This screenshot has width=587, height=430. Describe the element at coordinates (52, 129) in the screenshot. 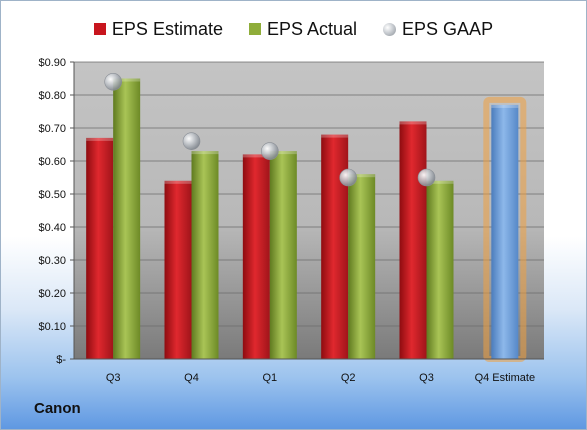

I see `y-tick-label: $0.70` at that location.